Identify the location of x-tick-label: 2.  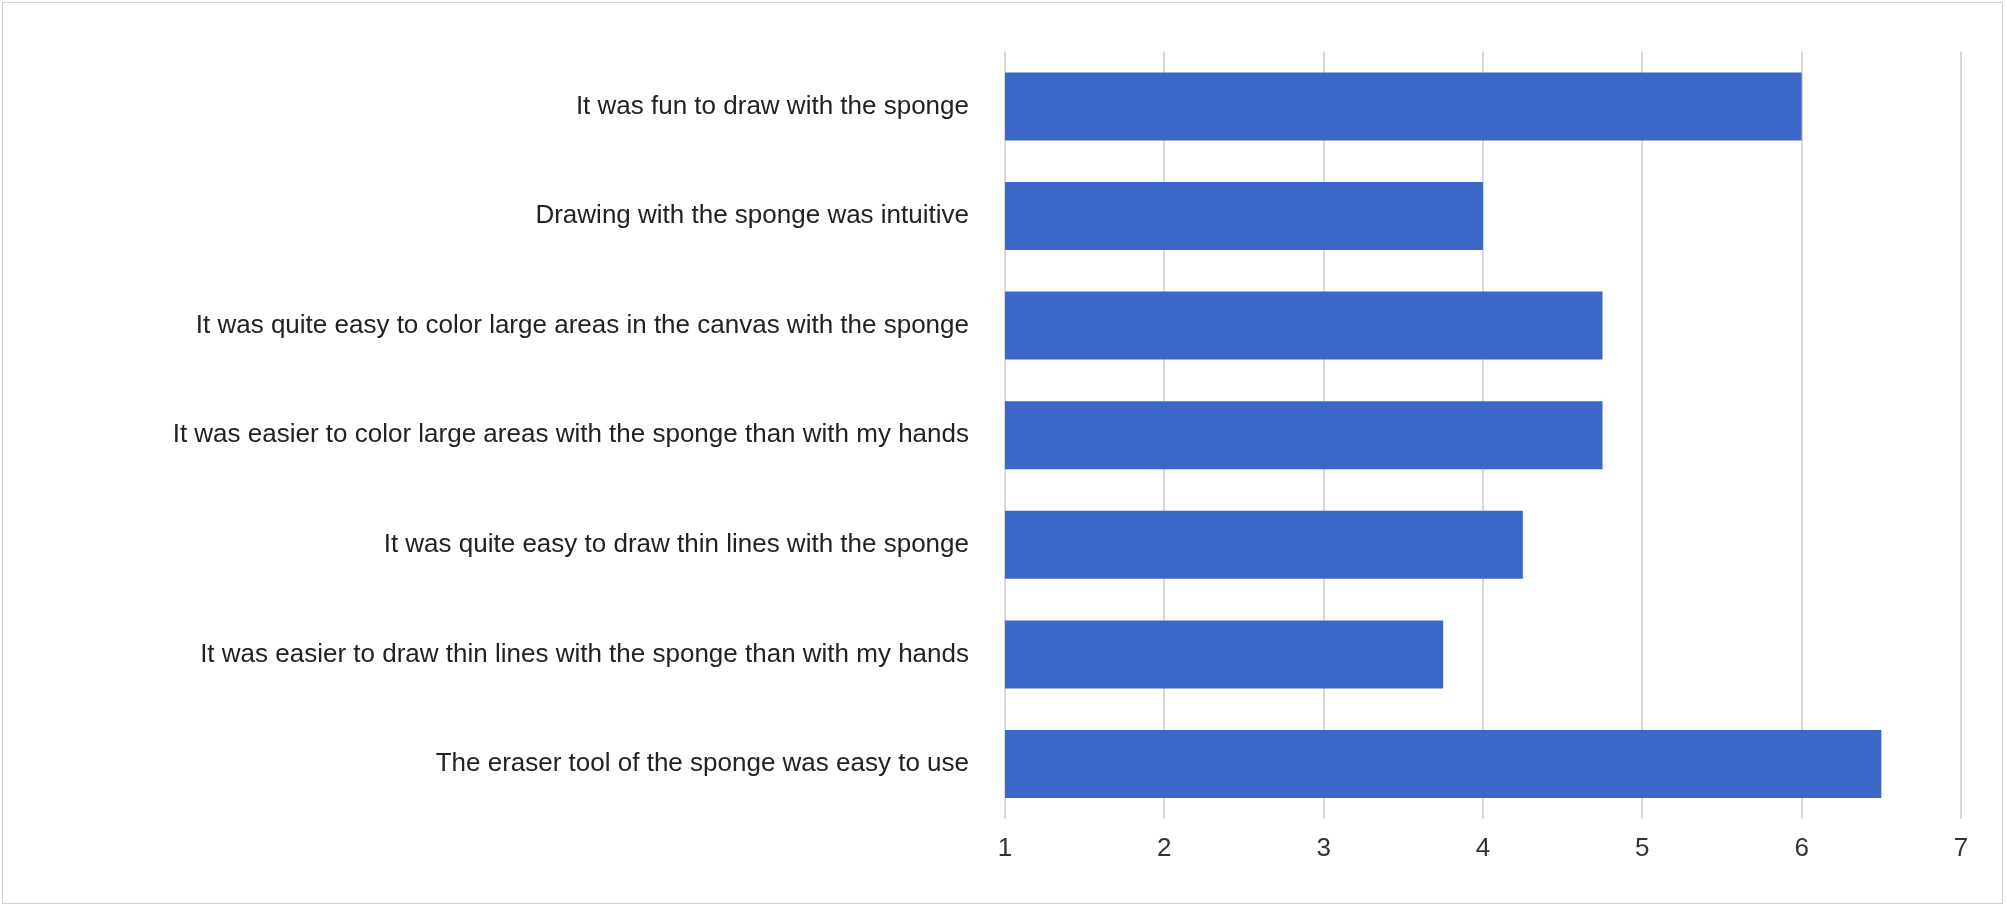
(1164, 846).